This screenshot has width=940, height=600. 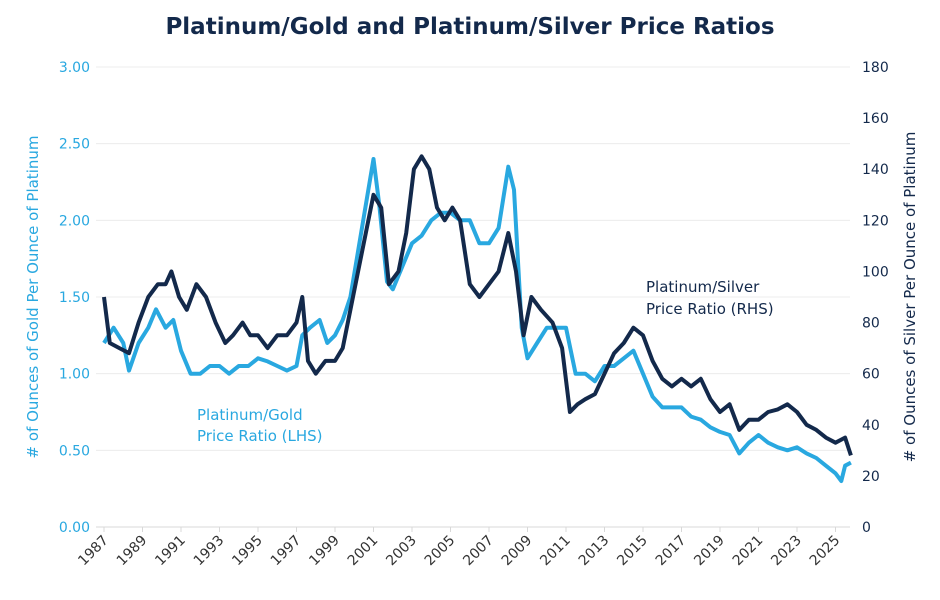 What do you see at coordinates (871, 477) in the screenshot?
I see `y-right-tick-label: 20` at bounding box center [871, 477].